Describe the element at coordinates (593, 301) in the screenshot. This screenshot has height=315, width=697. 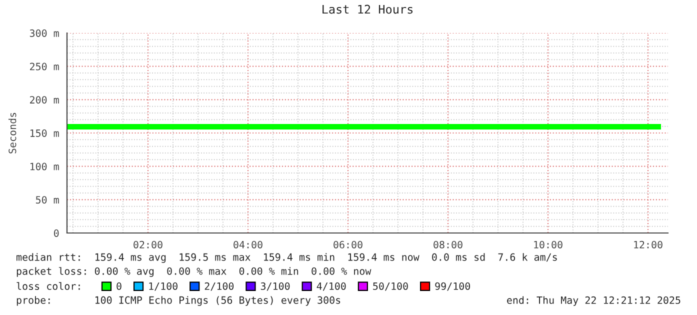
I see `text: end: Thu May 22 12:21:12 2025` at that location.